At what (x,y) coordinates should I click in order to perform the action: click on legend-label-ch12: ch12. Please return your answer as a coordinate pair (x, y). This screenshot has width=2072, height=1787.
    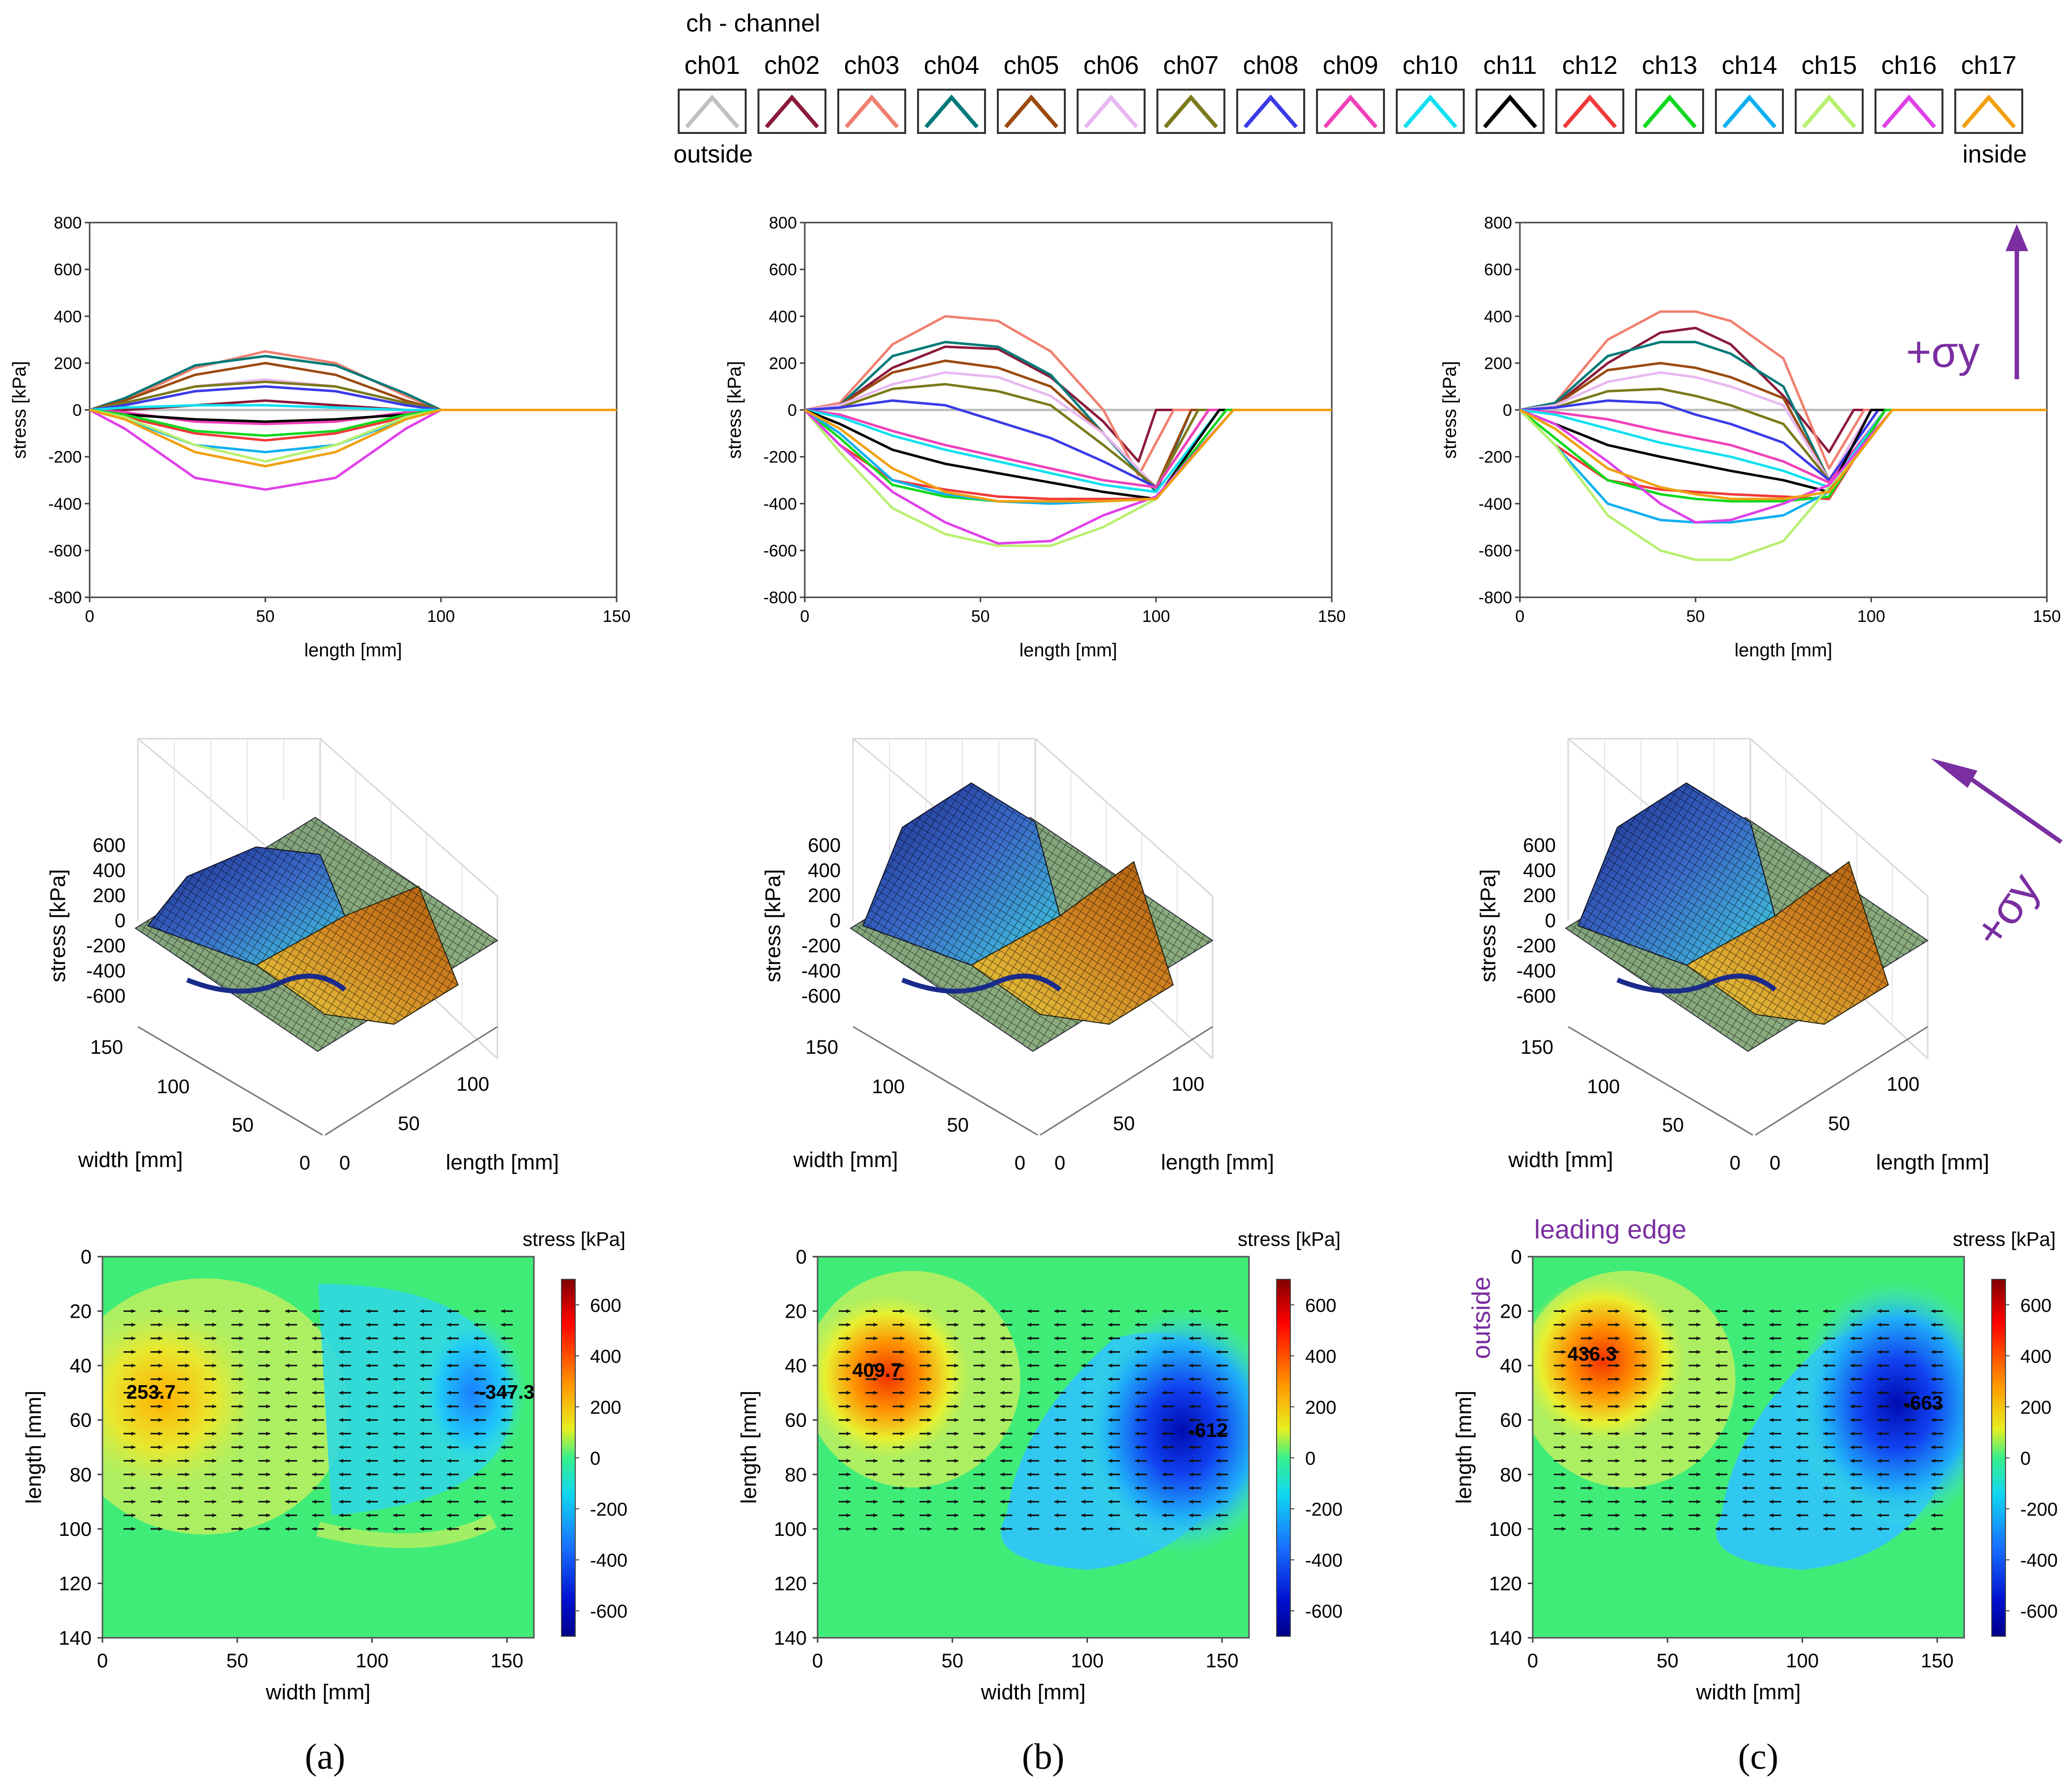
    Looking at the image, I should click on (1590, 65).